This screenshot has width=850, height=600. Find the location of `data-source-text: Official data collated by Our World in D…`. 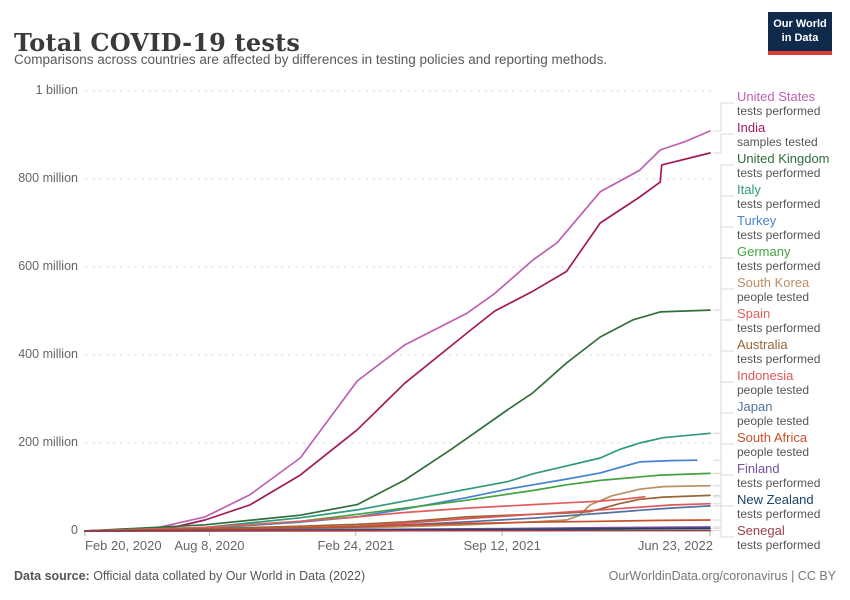

data-source-text: Official data collated by Our World in D… is located at coordinates (227, 576).